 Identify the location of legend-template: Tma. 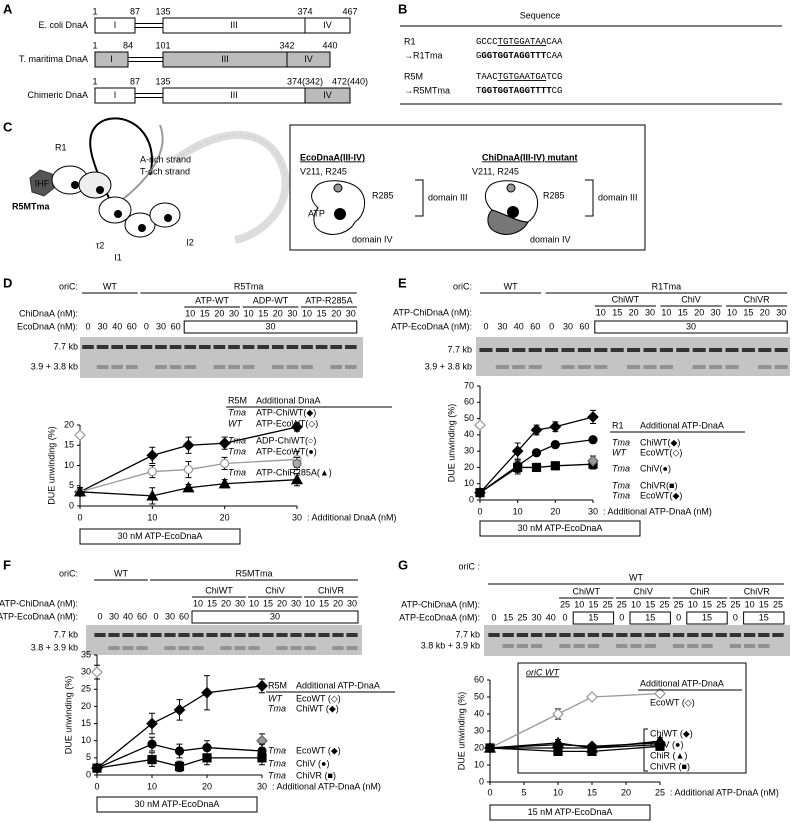
(621, 442).